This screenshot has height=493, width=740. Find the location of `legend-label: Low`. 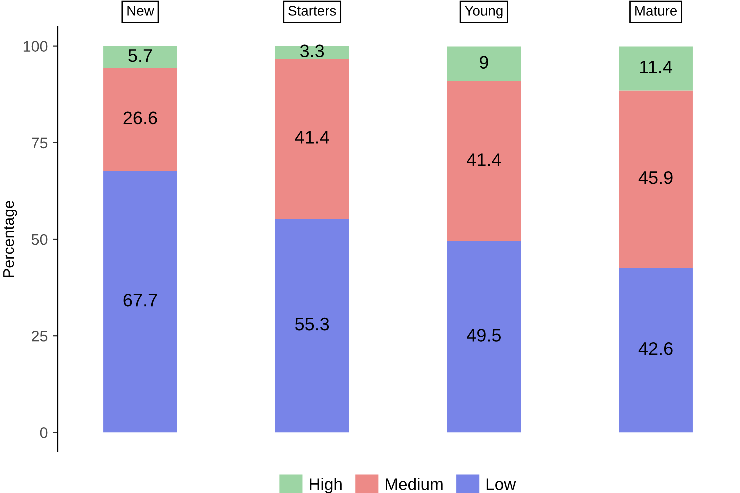

legend-label: Low is located at coordinates (501, 484).